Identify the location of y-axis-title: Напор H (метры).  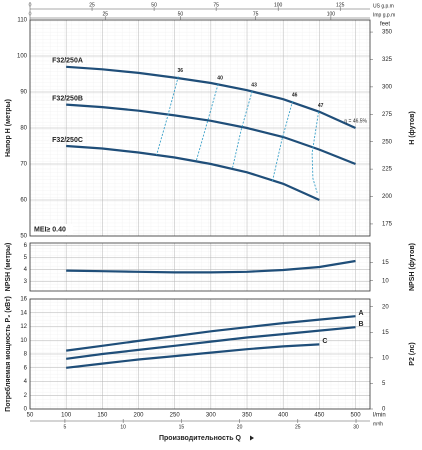
(8, 128).